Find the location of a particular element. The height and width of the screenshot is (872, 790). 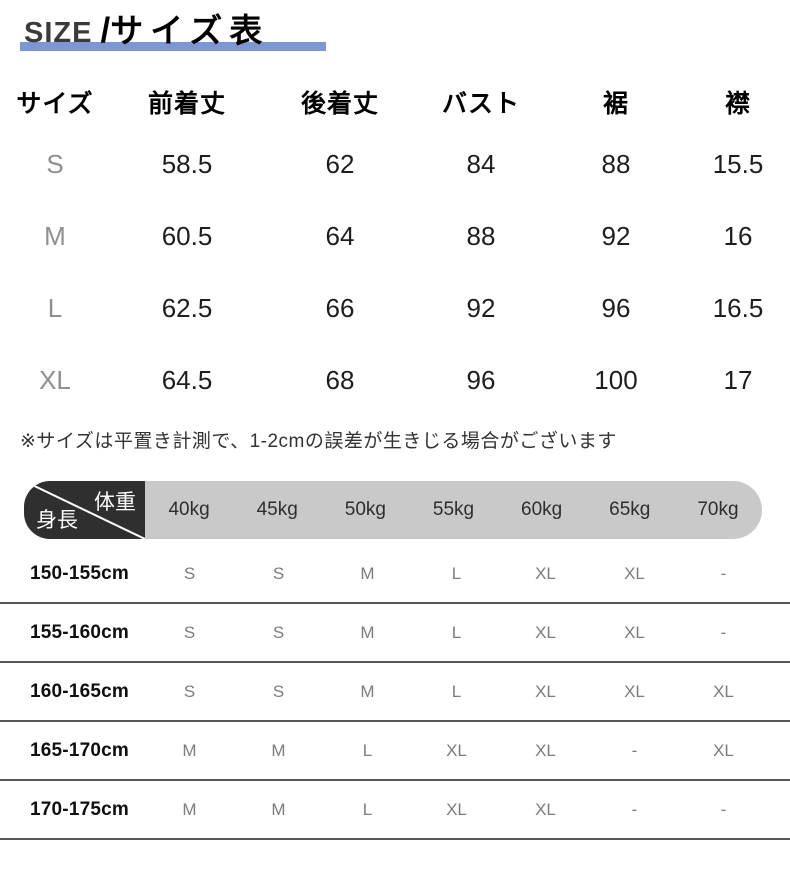

measure-cell: 17 is located at coordinates (738, 379).